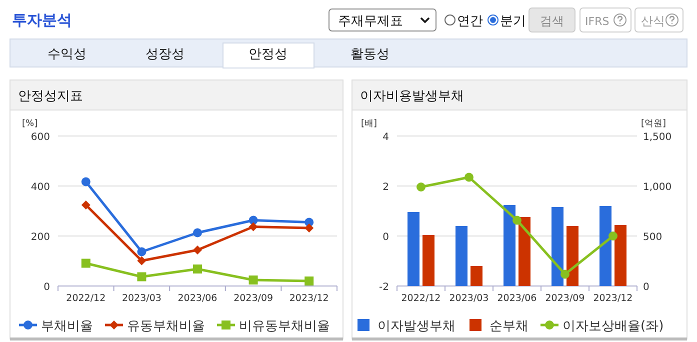 The width and height of the screenshot is (697, 342). Describe the element at coordinates (652, 237) in the screenshot. I see `y2-tick-label: 500` at that location.